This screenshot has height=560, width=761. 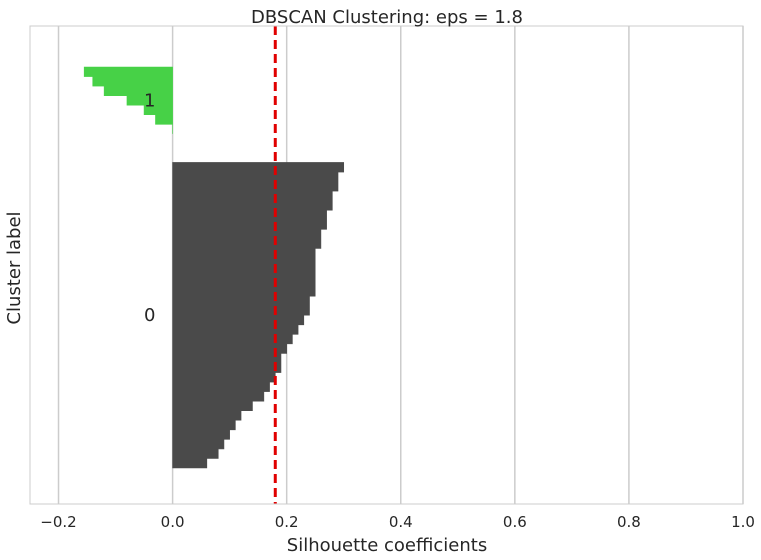 What do you see at coordinates (743, 522) in the screenshot?
I see `x-tick-label: 1.0` at bounding box center [743, 522].